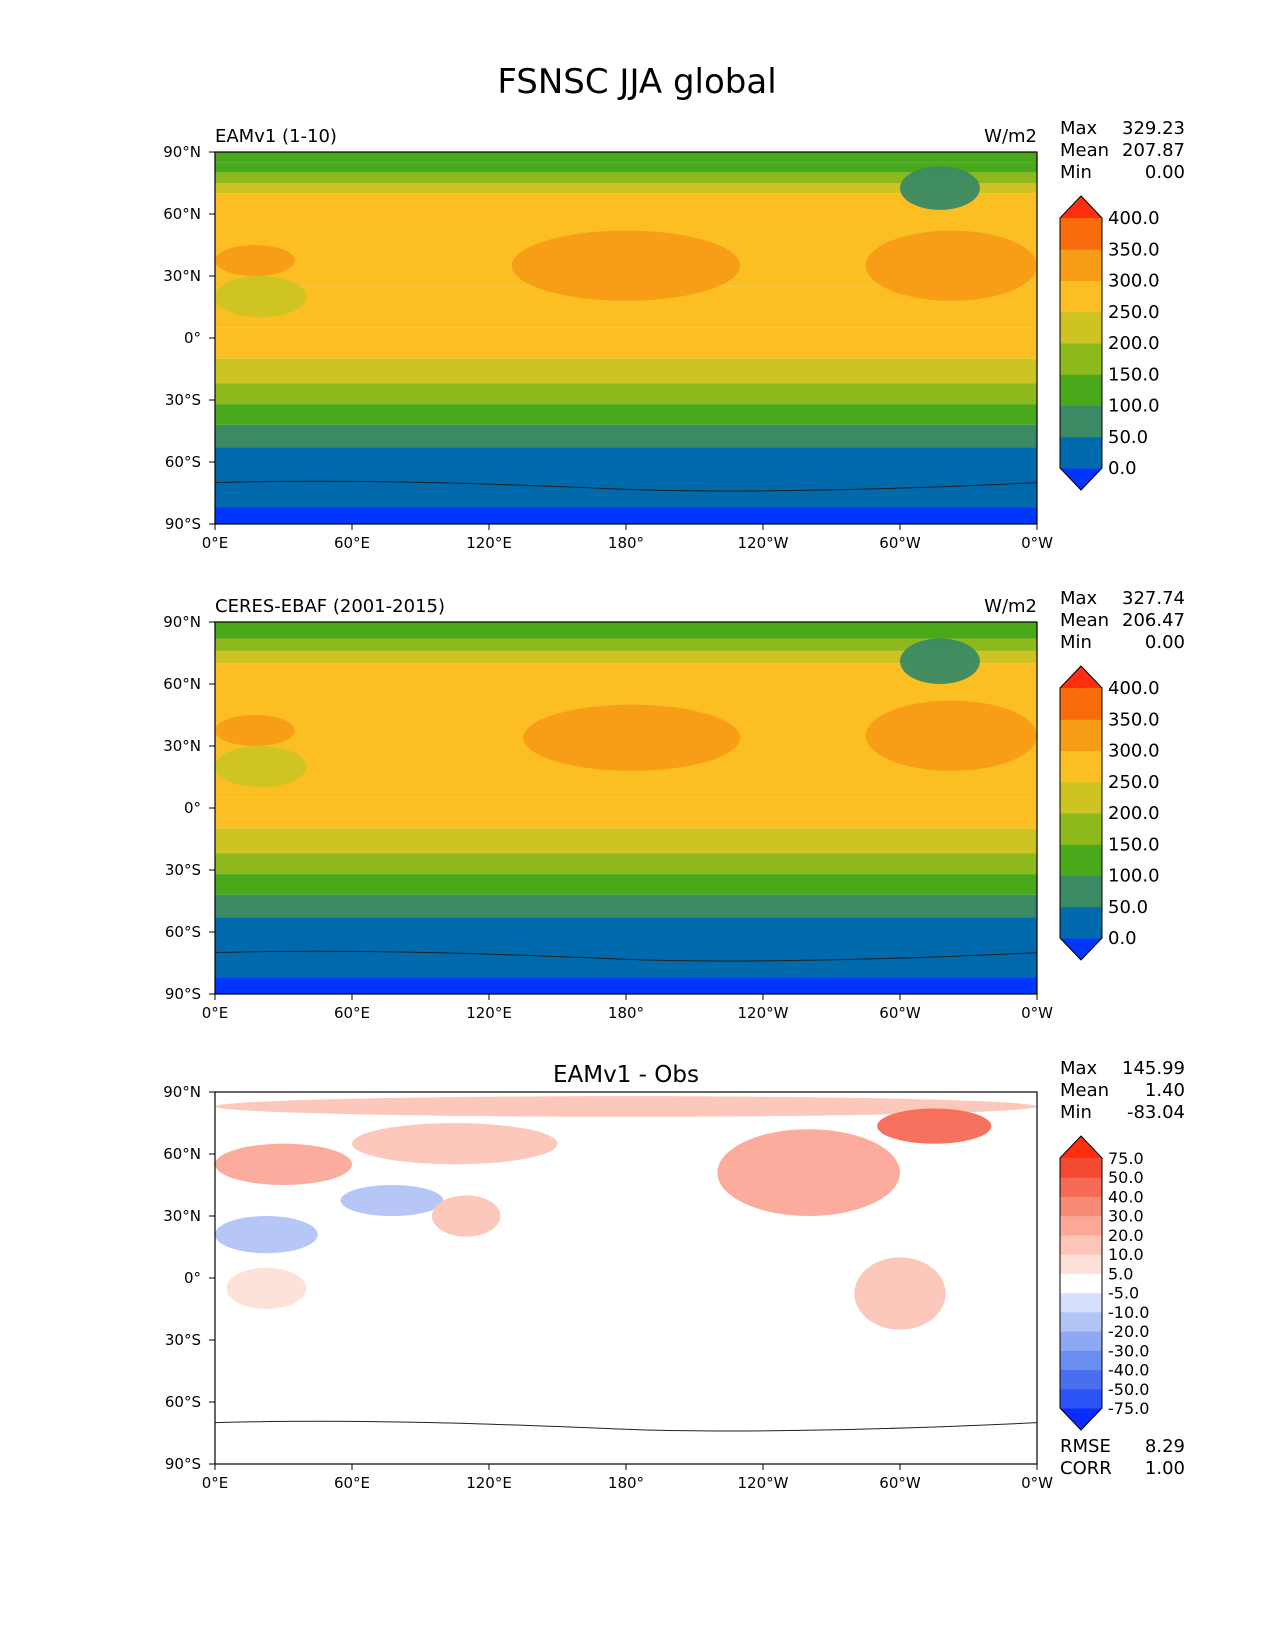  Describe the element at coordinates (809, 1172) in the screenshot. I see `region-north-america` at that location.